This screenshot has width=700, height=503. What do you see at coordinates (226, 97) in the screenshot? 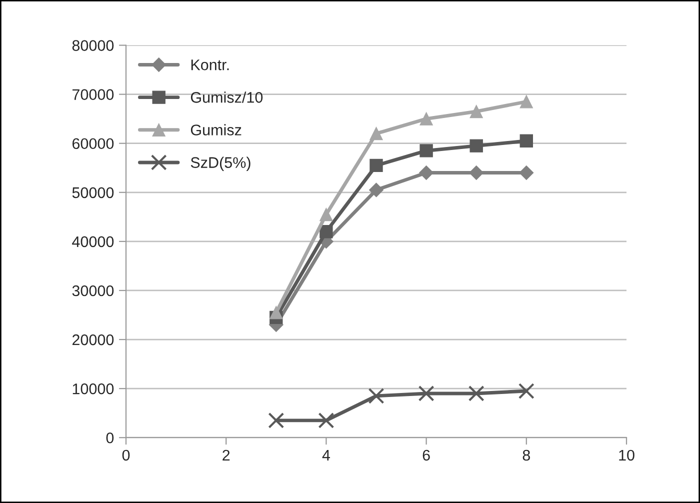
I see `legend-label: Gumisz/10` at bounding box center [226, 97].